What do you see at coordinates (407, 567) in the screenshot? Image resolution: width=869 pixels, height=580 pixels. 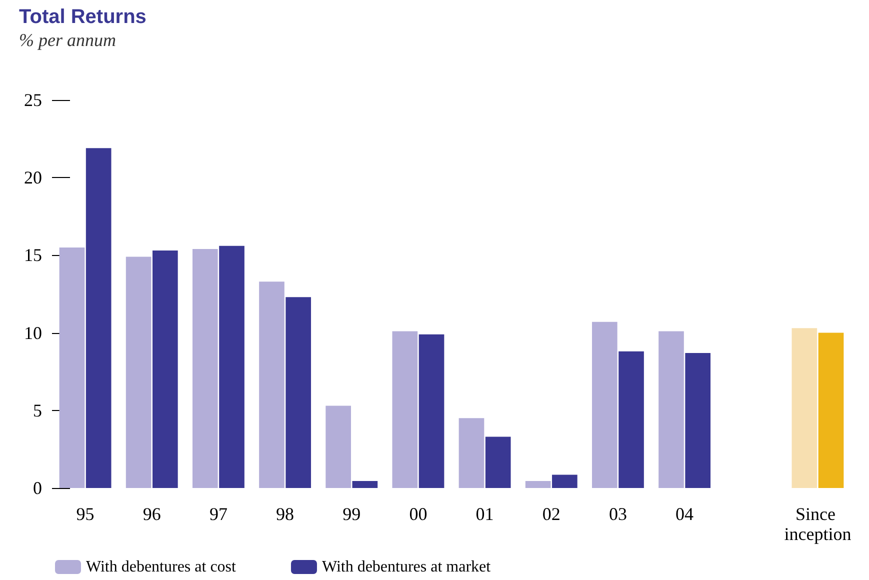 I see `legend-label: With debentures at market` at bounding box center [407, 567].